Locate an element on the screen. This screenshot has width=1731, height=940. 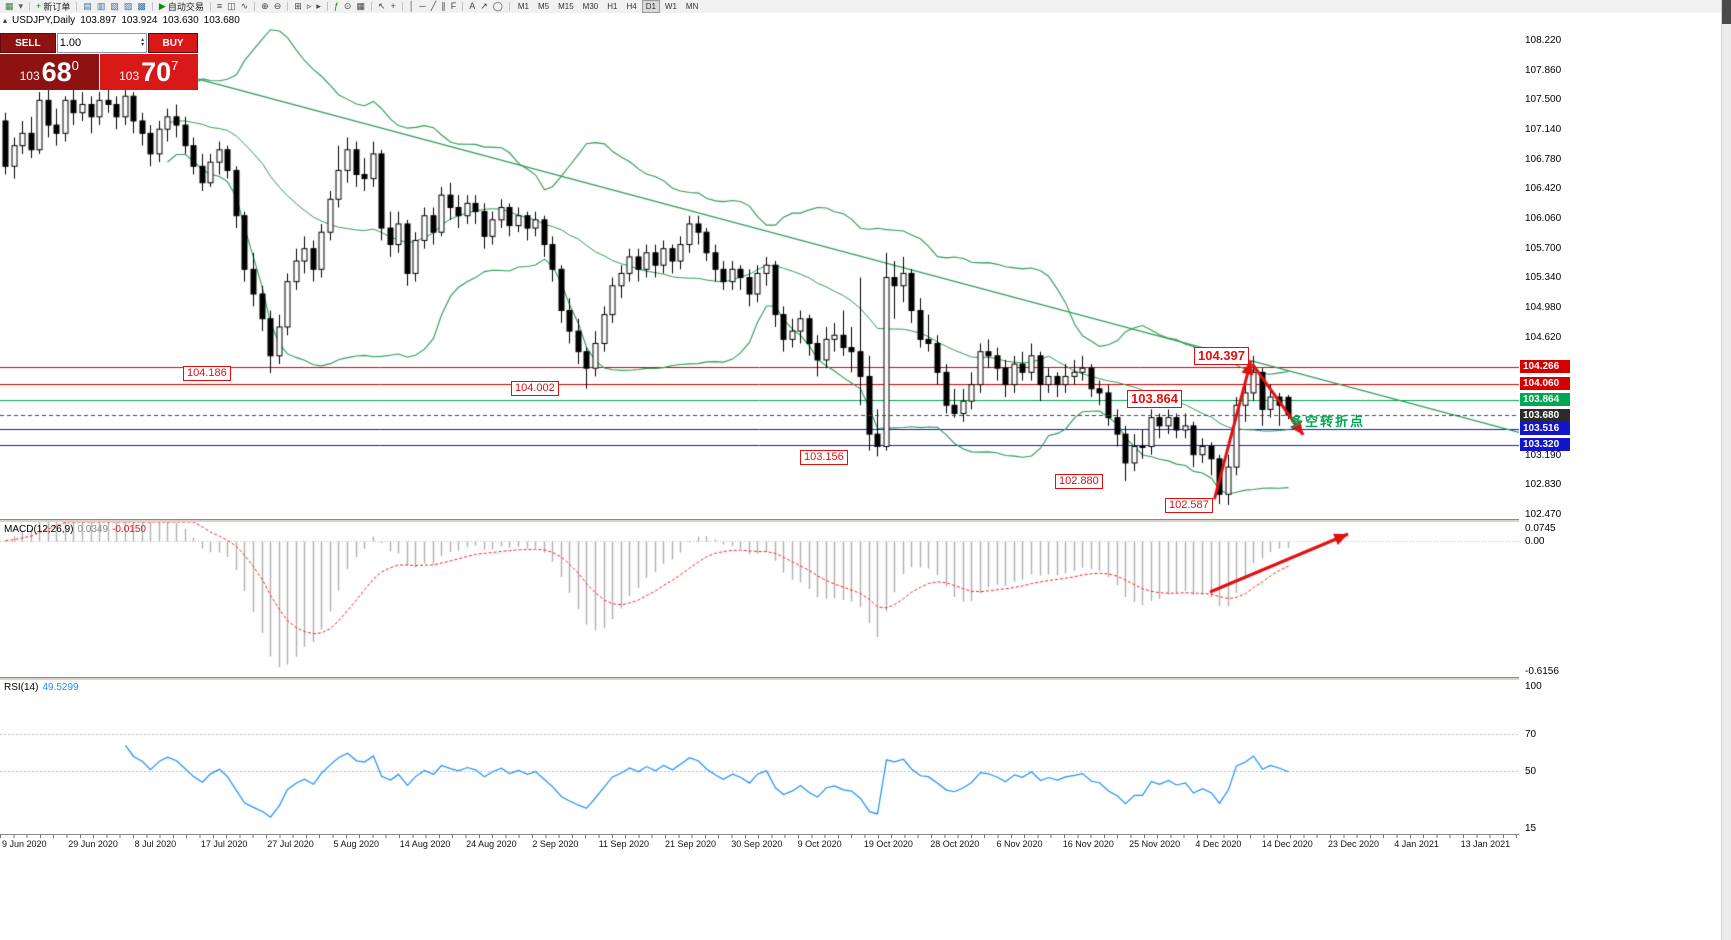
toolbar-strategy-tester-icon: ▩ is located at coordinates (141, 7).